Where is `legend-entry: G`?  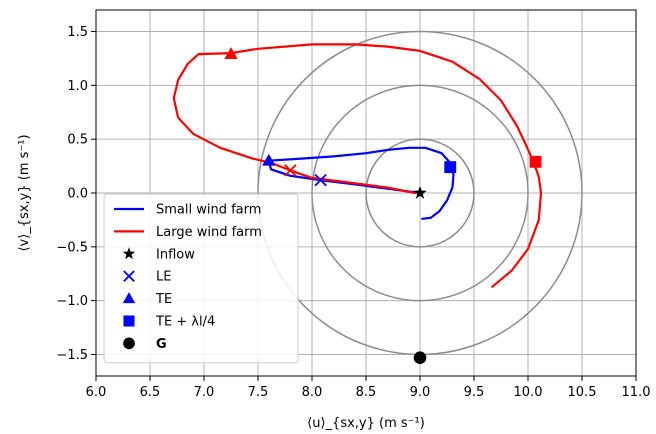 legend-entry: G is located at coordinates (145, 344).